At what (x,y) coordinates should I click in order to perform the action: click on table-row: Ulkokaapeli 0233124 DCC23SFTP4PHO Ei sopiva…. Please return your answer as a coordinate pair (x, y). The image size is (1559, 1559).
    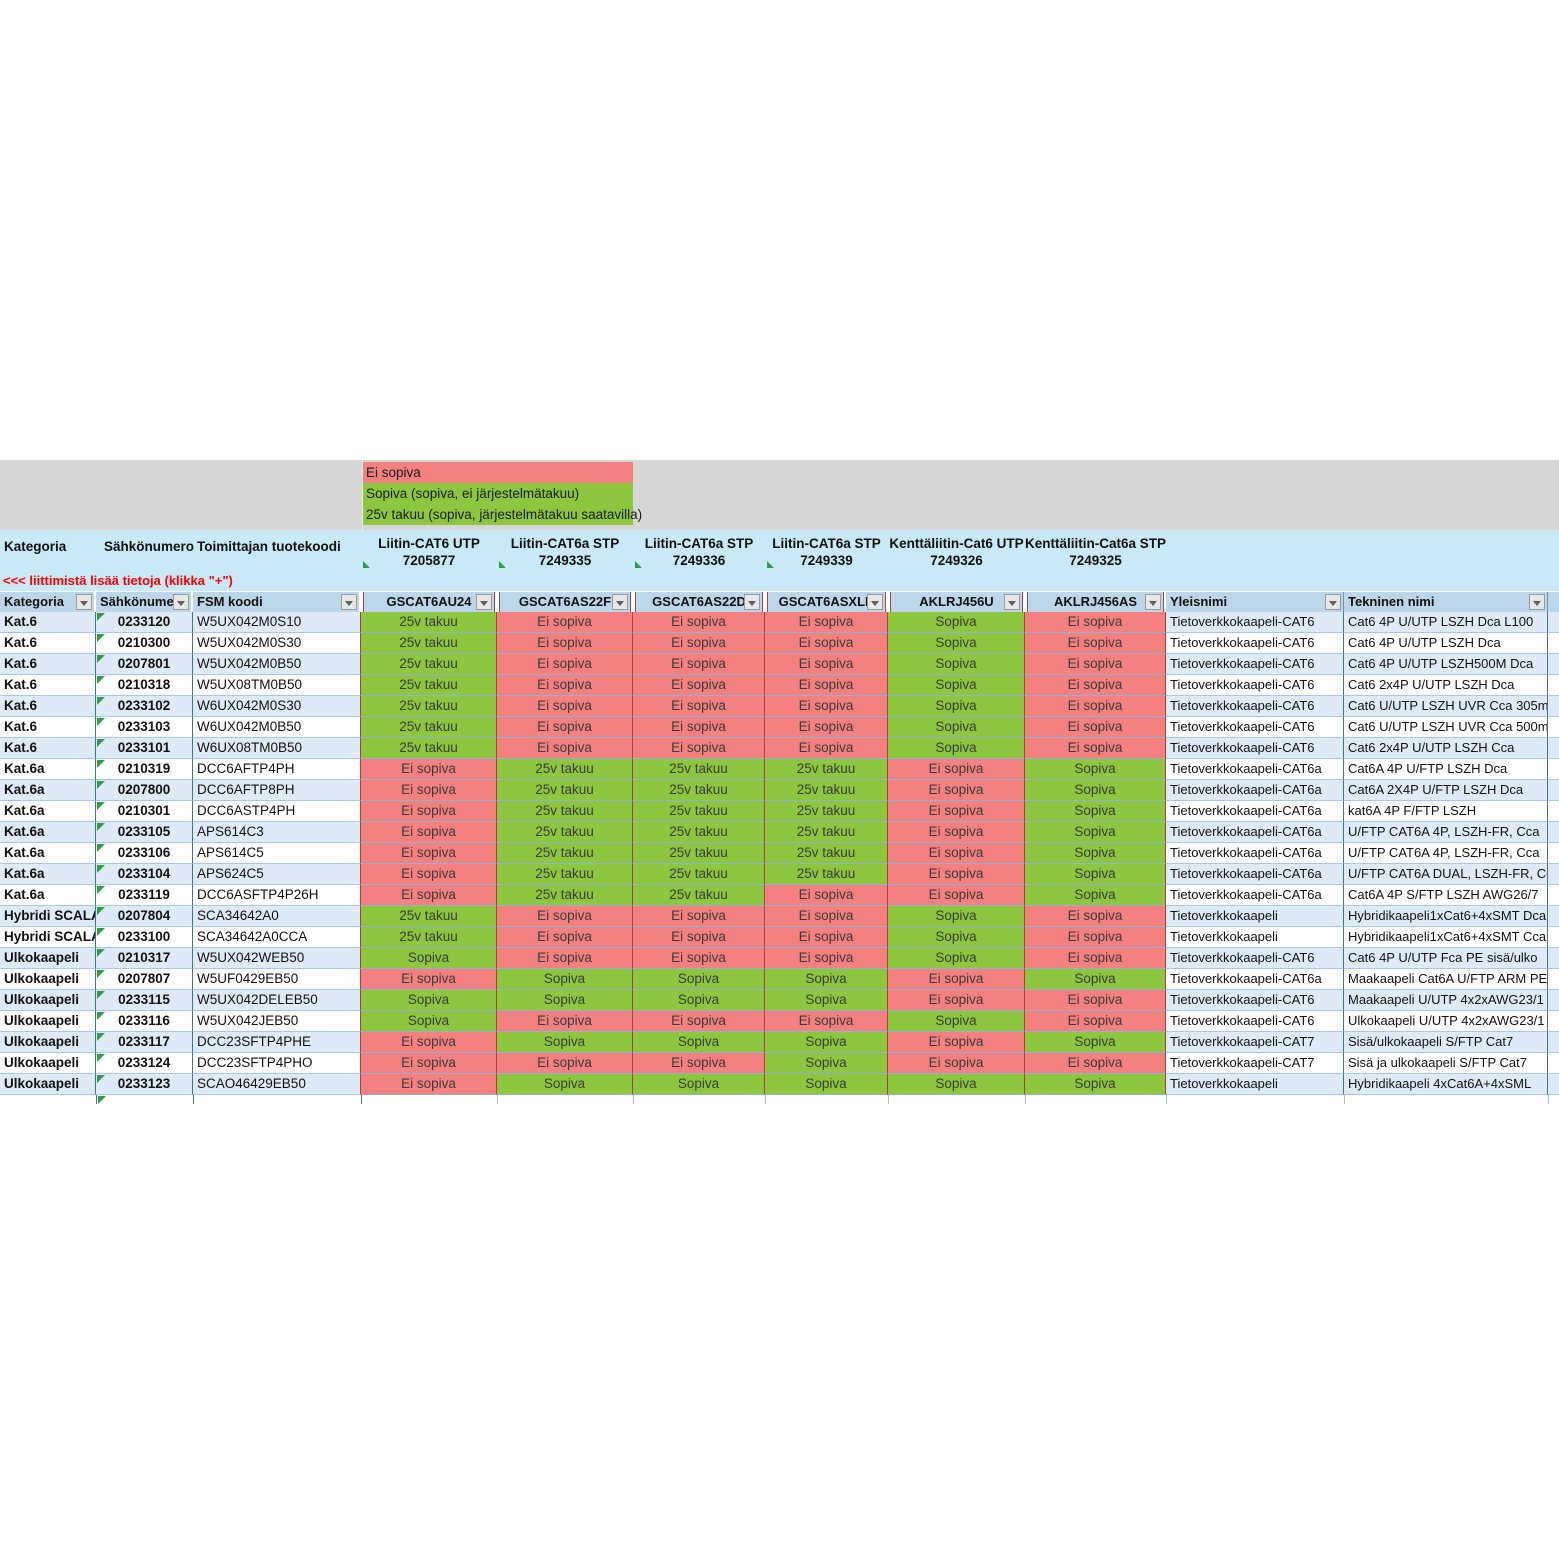
    Looking at the image, I should click on (779, 1063).